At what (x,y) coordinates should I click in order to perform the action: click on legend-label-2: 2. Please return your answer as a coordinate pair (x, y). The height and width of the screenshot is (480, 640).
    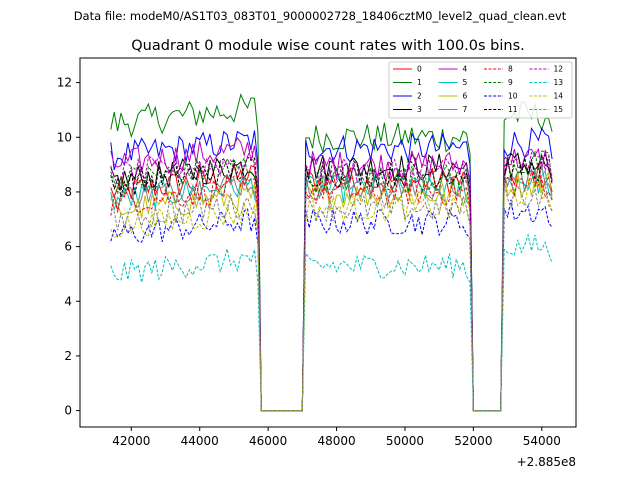
    Looking at the image, I should click on (419, 96).